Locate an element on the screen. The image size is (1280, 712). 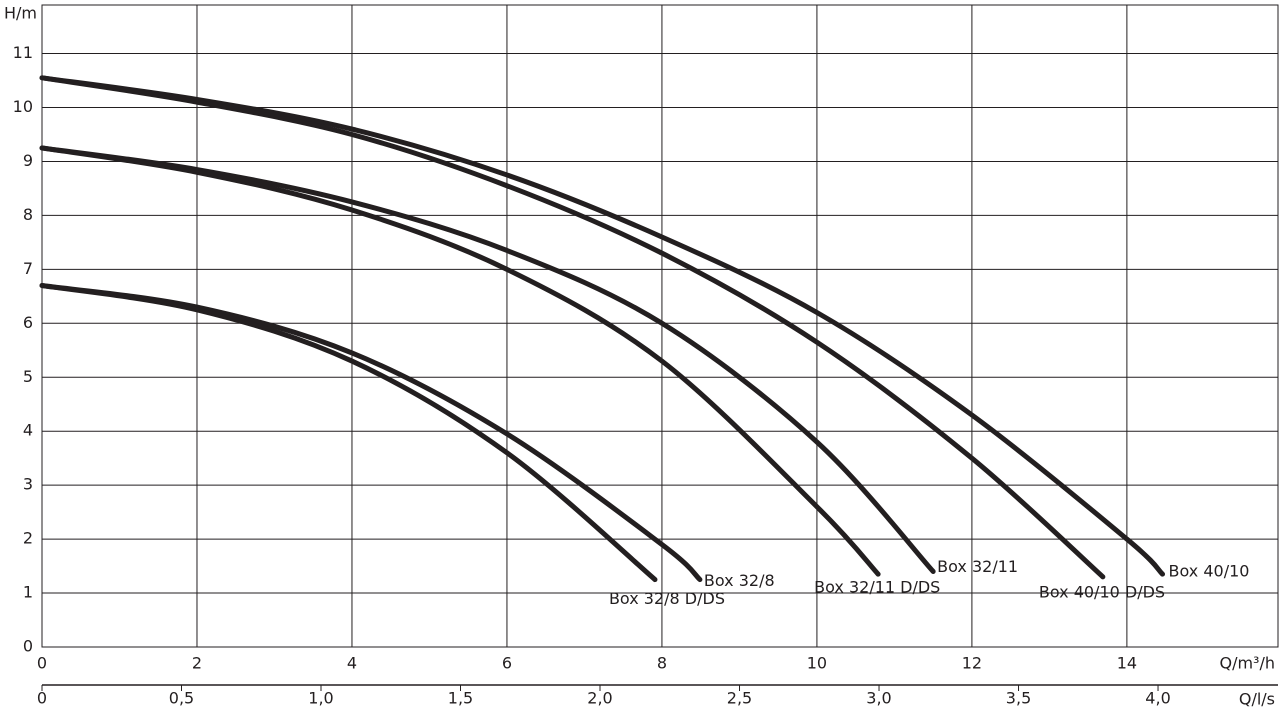
y-tick-label: 5 is located at coordinates (28, 376).